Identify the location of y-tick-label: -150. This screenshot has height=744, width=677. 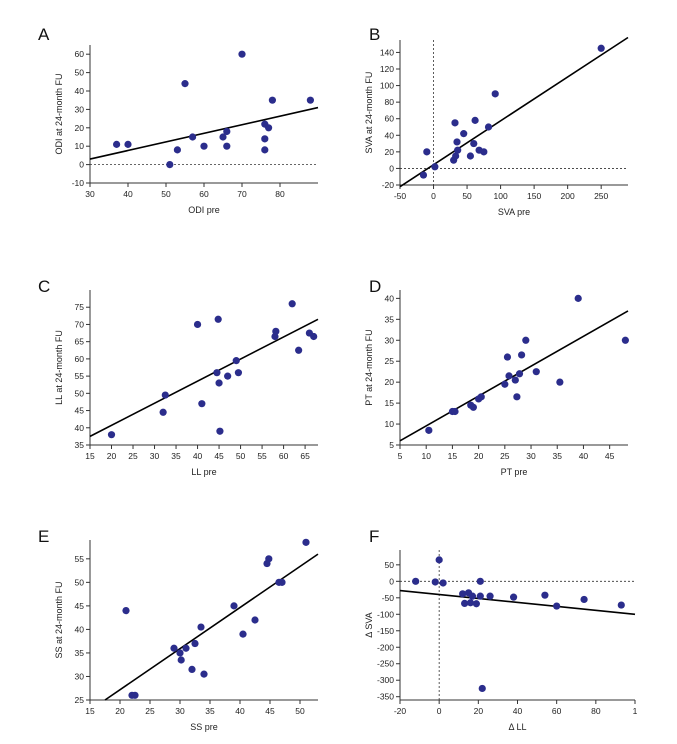
(385, 631).